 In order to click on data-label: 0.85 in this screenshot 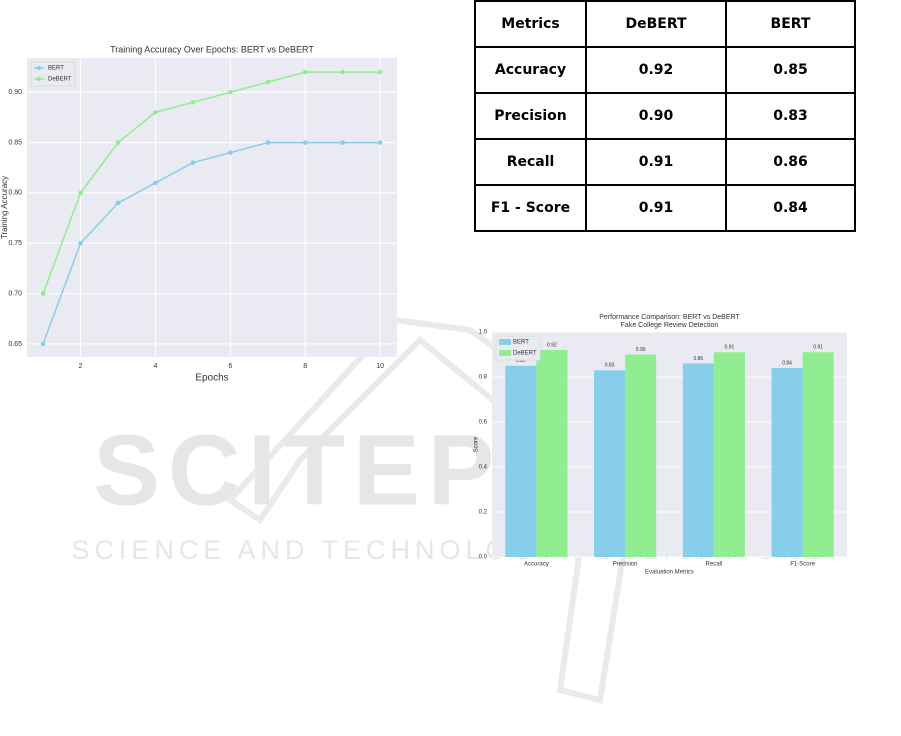, I will do `click(521, 361)`.